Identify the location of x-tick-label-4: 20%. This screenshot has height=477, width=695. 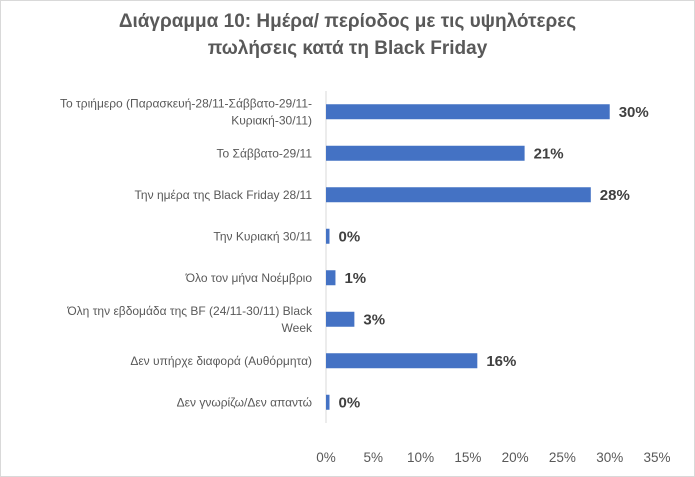
(515, 457).